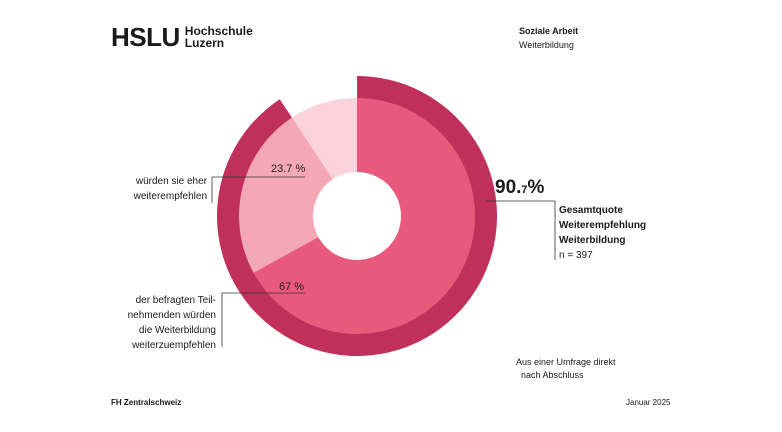 This screenshot has height=432, width=782. Describe the element at coordinates (536, 187) in the screenshot. I see `total-pct-sign: %` at that location.